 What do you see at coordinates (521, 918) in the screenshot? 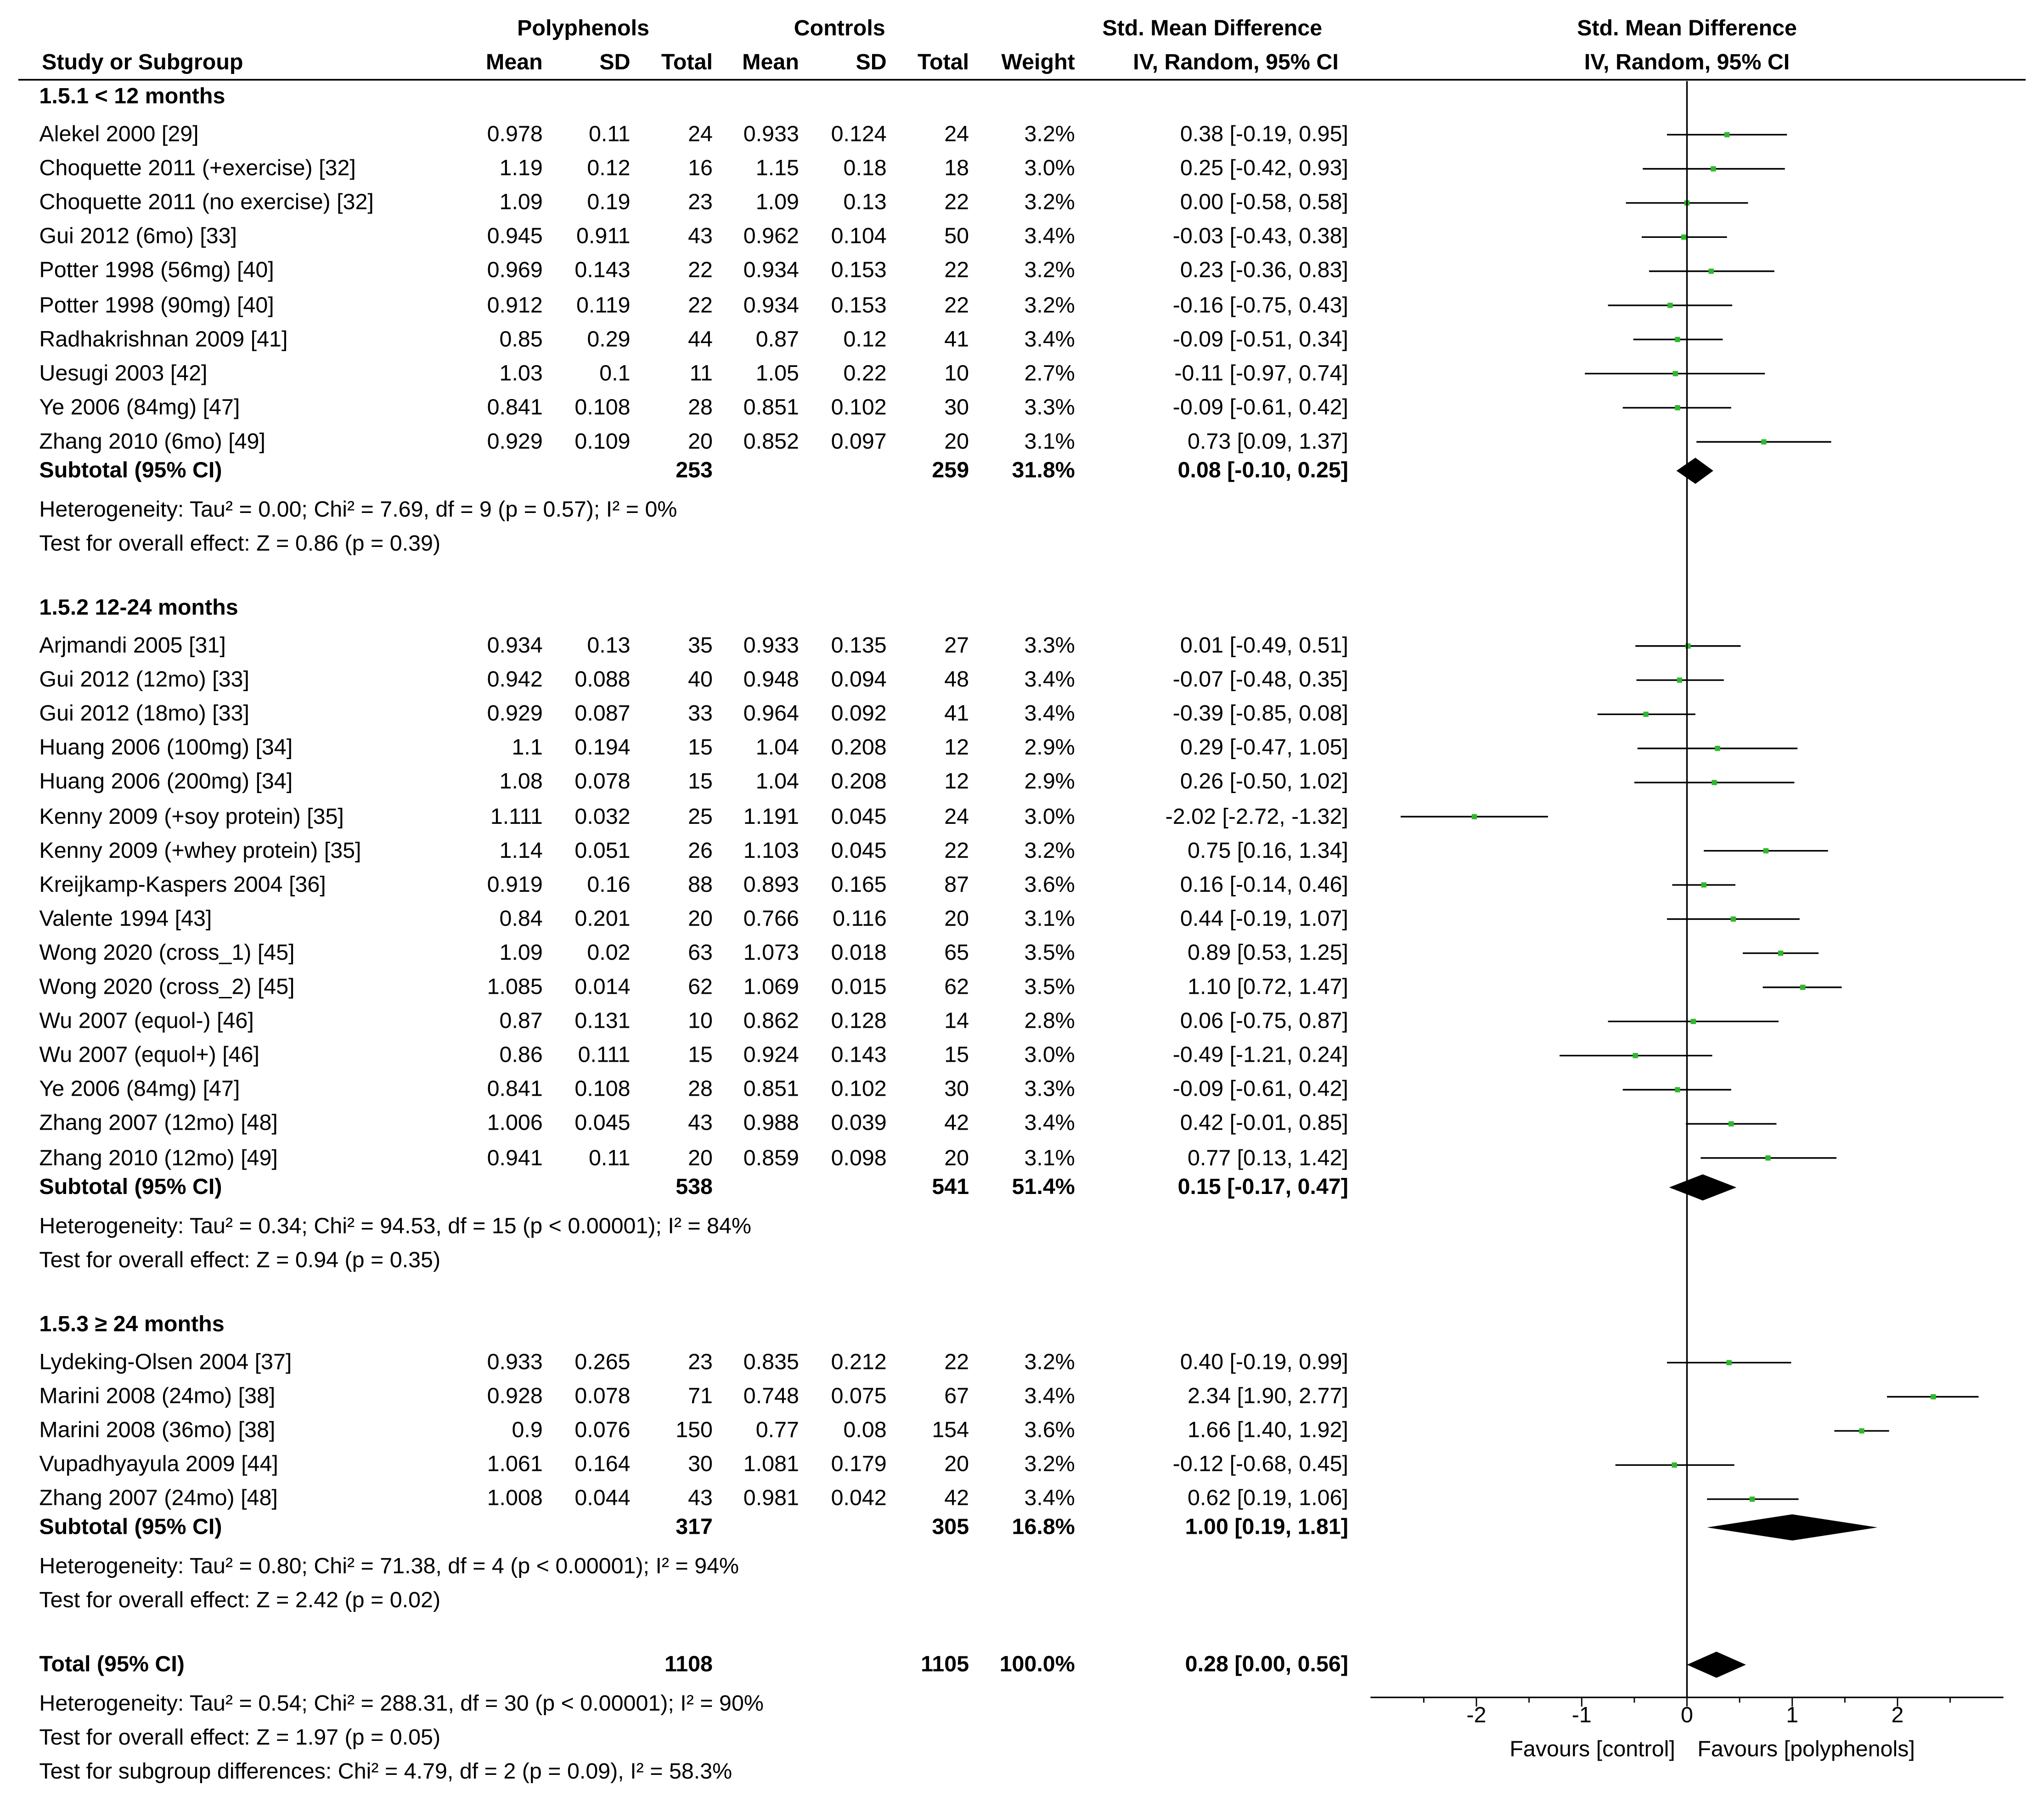
I see `polyphenols-mean: 0.84` at bounding box center [521, 918].